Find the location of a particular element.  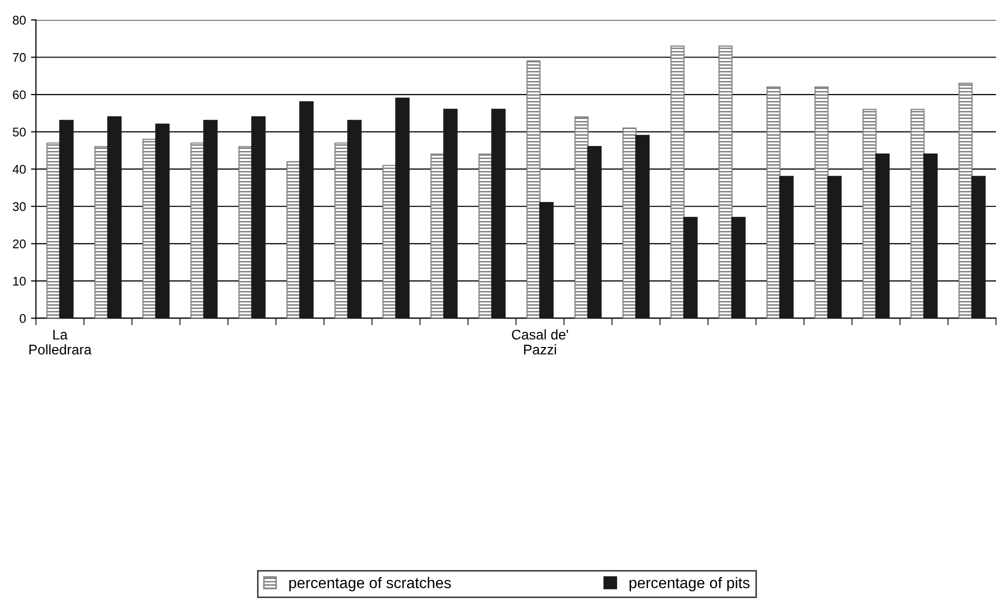

legend-label: percentage of pits is located at coordinates (690, 584).